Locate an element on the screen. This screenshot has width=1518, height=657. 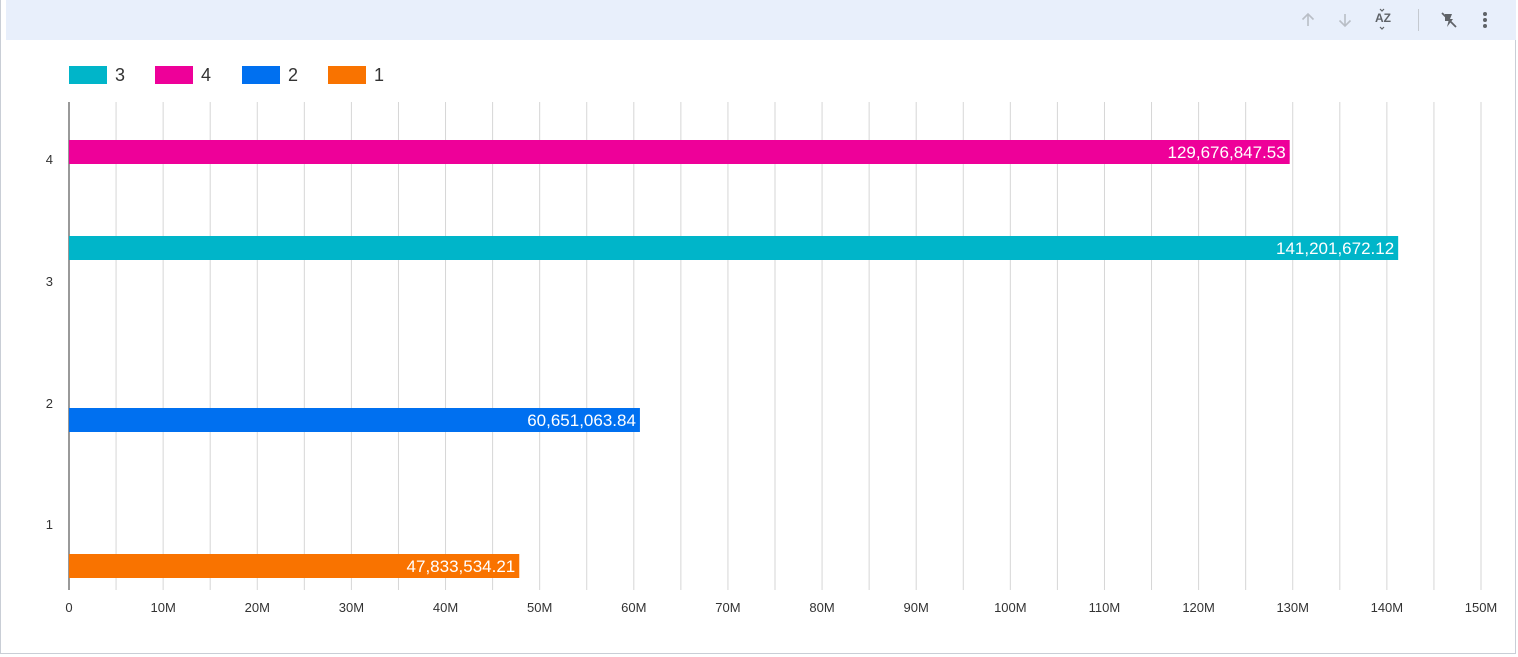
sort-ascending-button is located at coordinates (1308, 20).